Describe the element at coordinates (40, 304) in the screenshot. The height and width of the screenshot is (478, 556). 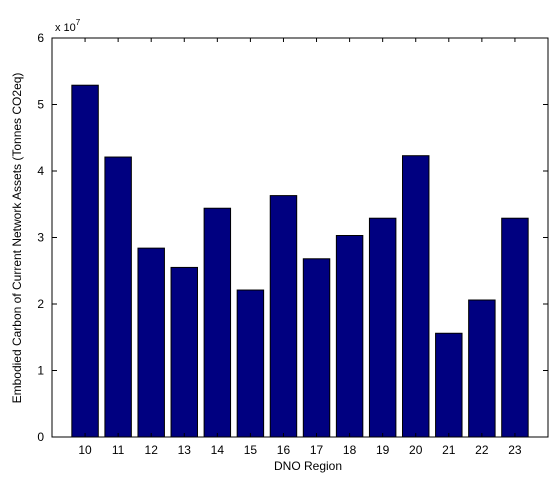
I see `y-tick-label: 2` at that location.